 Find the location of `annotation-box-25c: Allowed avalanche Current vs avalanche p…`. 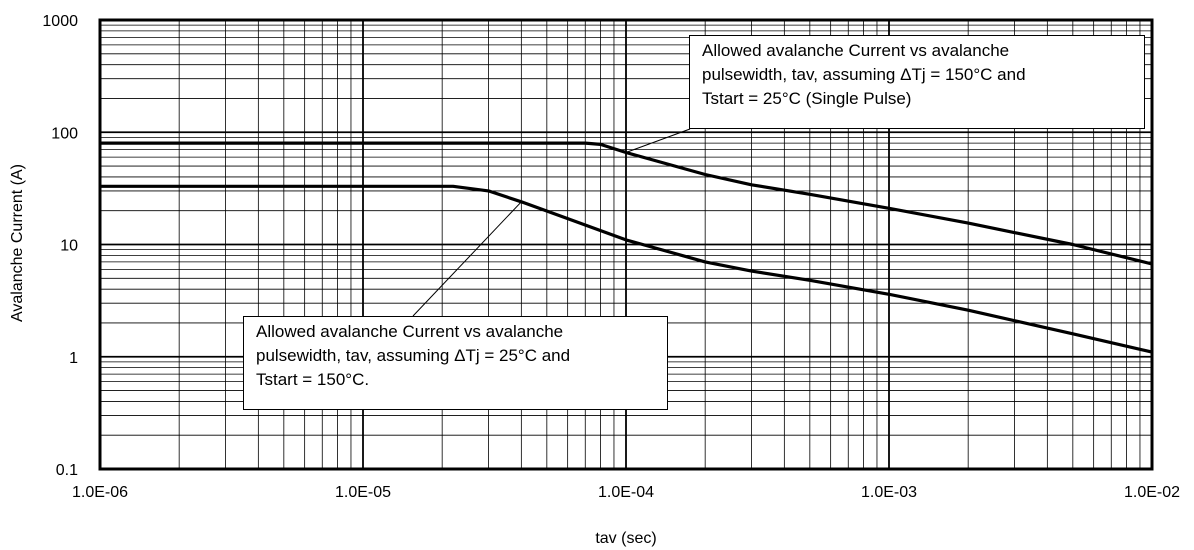

annotation-box-25c: Allowed avalanche Current vs avalanche p… is located at coordinates (455, 363).